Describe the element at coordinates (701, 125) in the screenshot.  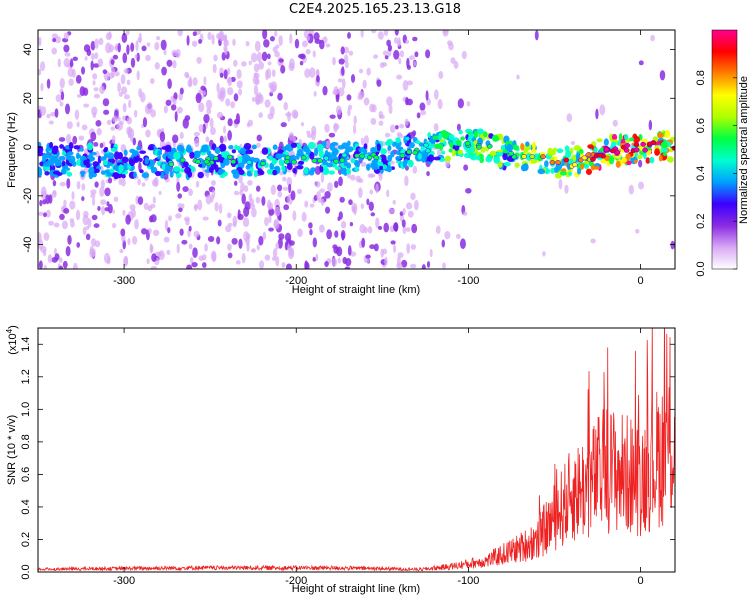
I see `colorbar-tick-label: 0.6` at that location.